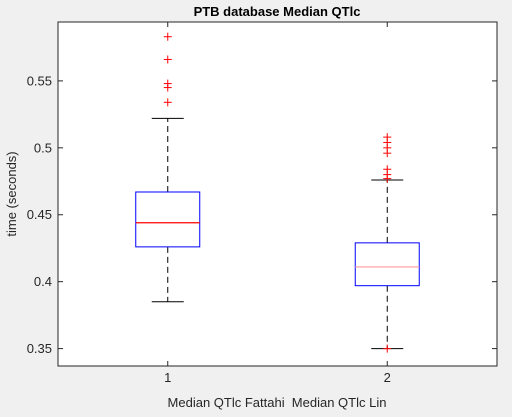 The height and width of the screenshot is (417, 512). I want to click on y-tick-label: 0.55, so click(39, 80).